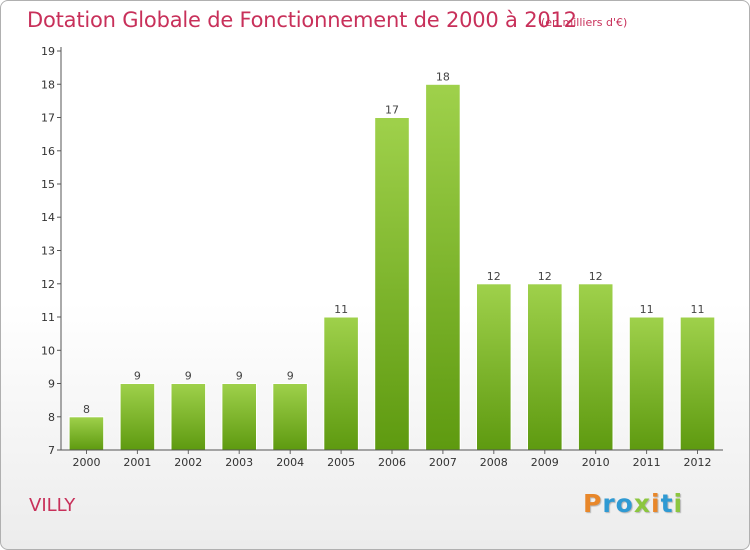 Image resolution: width=750 pixels, height=550 pixels. What do you see at coordinates (48, 51) in the screenshot?
I see `y-tick-label: 19` at bounding box center [48, 51].